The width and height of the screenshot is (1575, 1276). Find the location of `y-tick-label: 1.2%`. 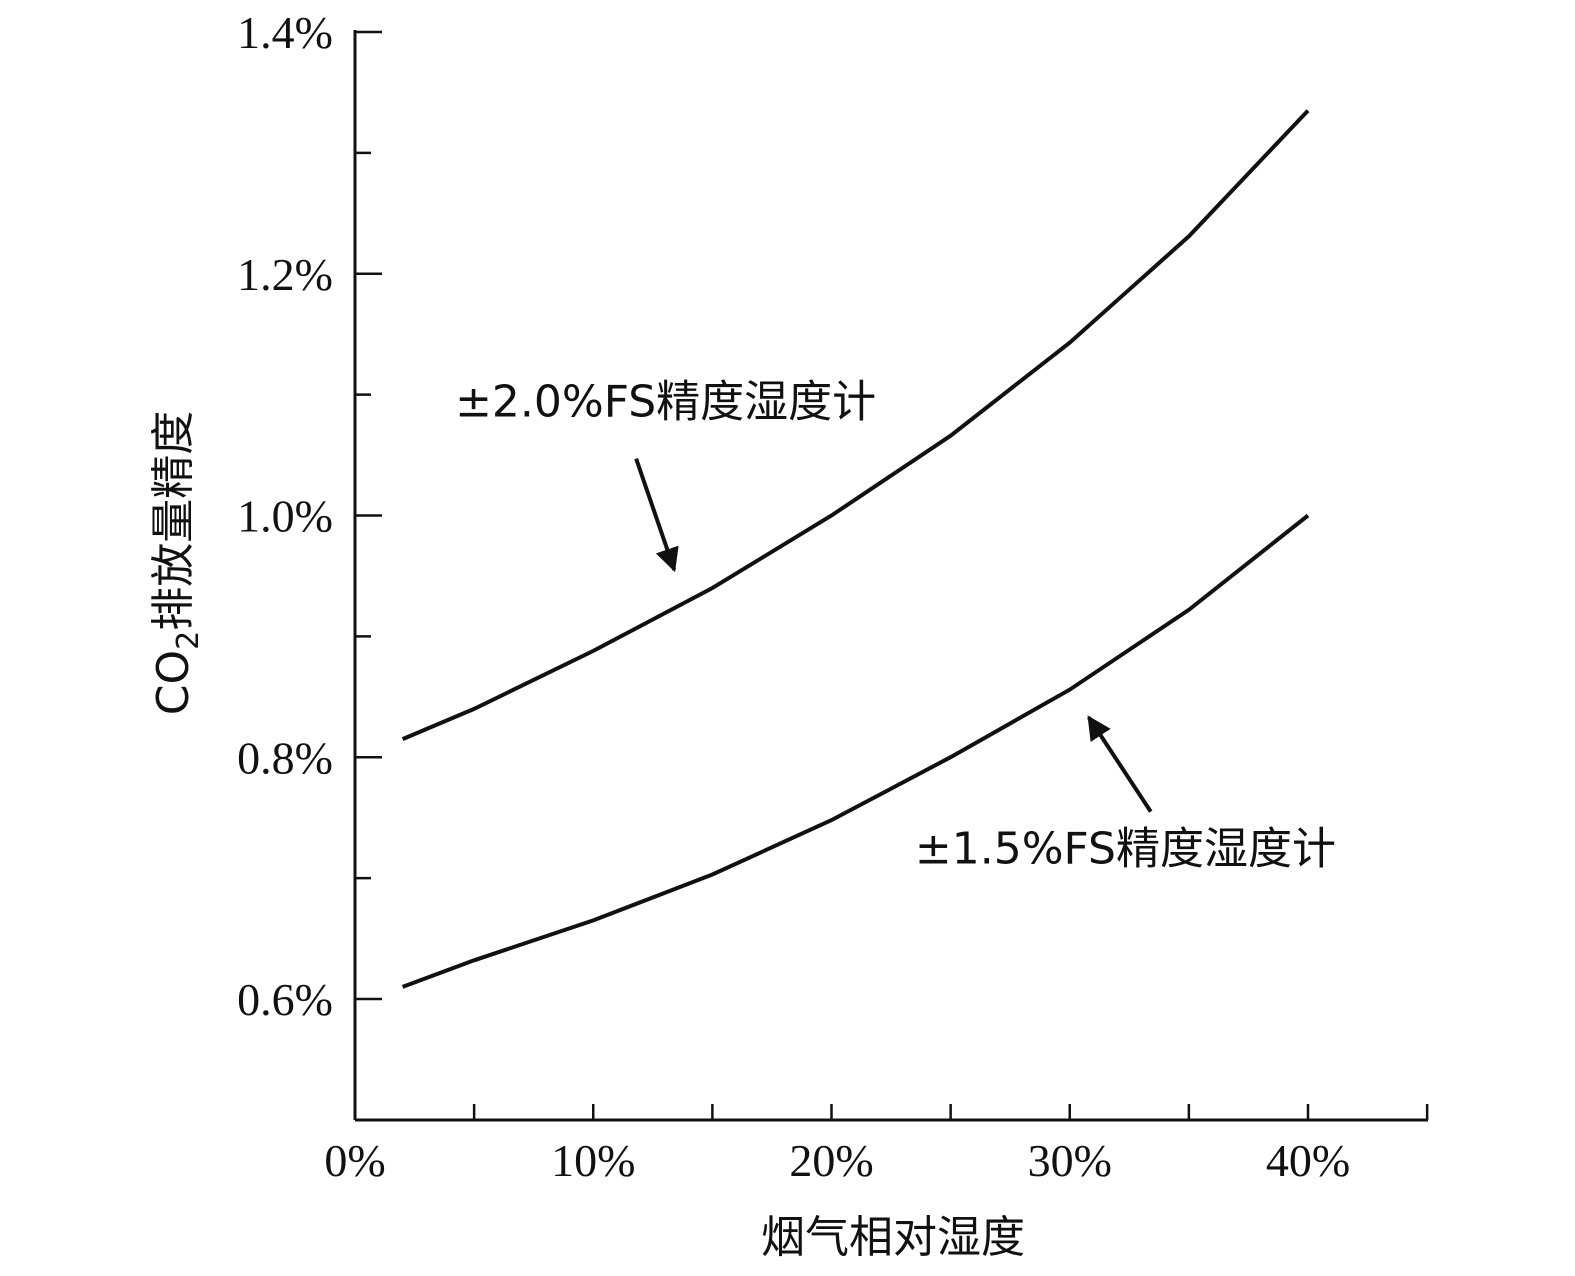

y-tick-label: 1.2% is located at coordinates (285, 274).